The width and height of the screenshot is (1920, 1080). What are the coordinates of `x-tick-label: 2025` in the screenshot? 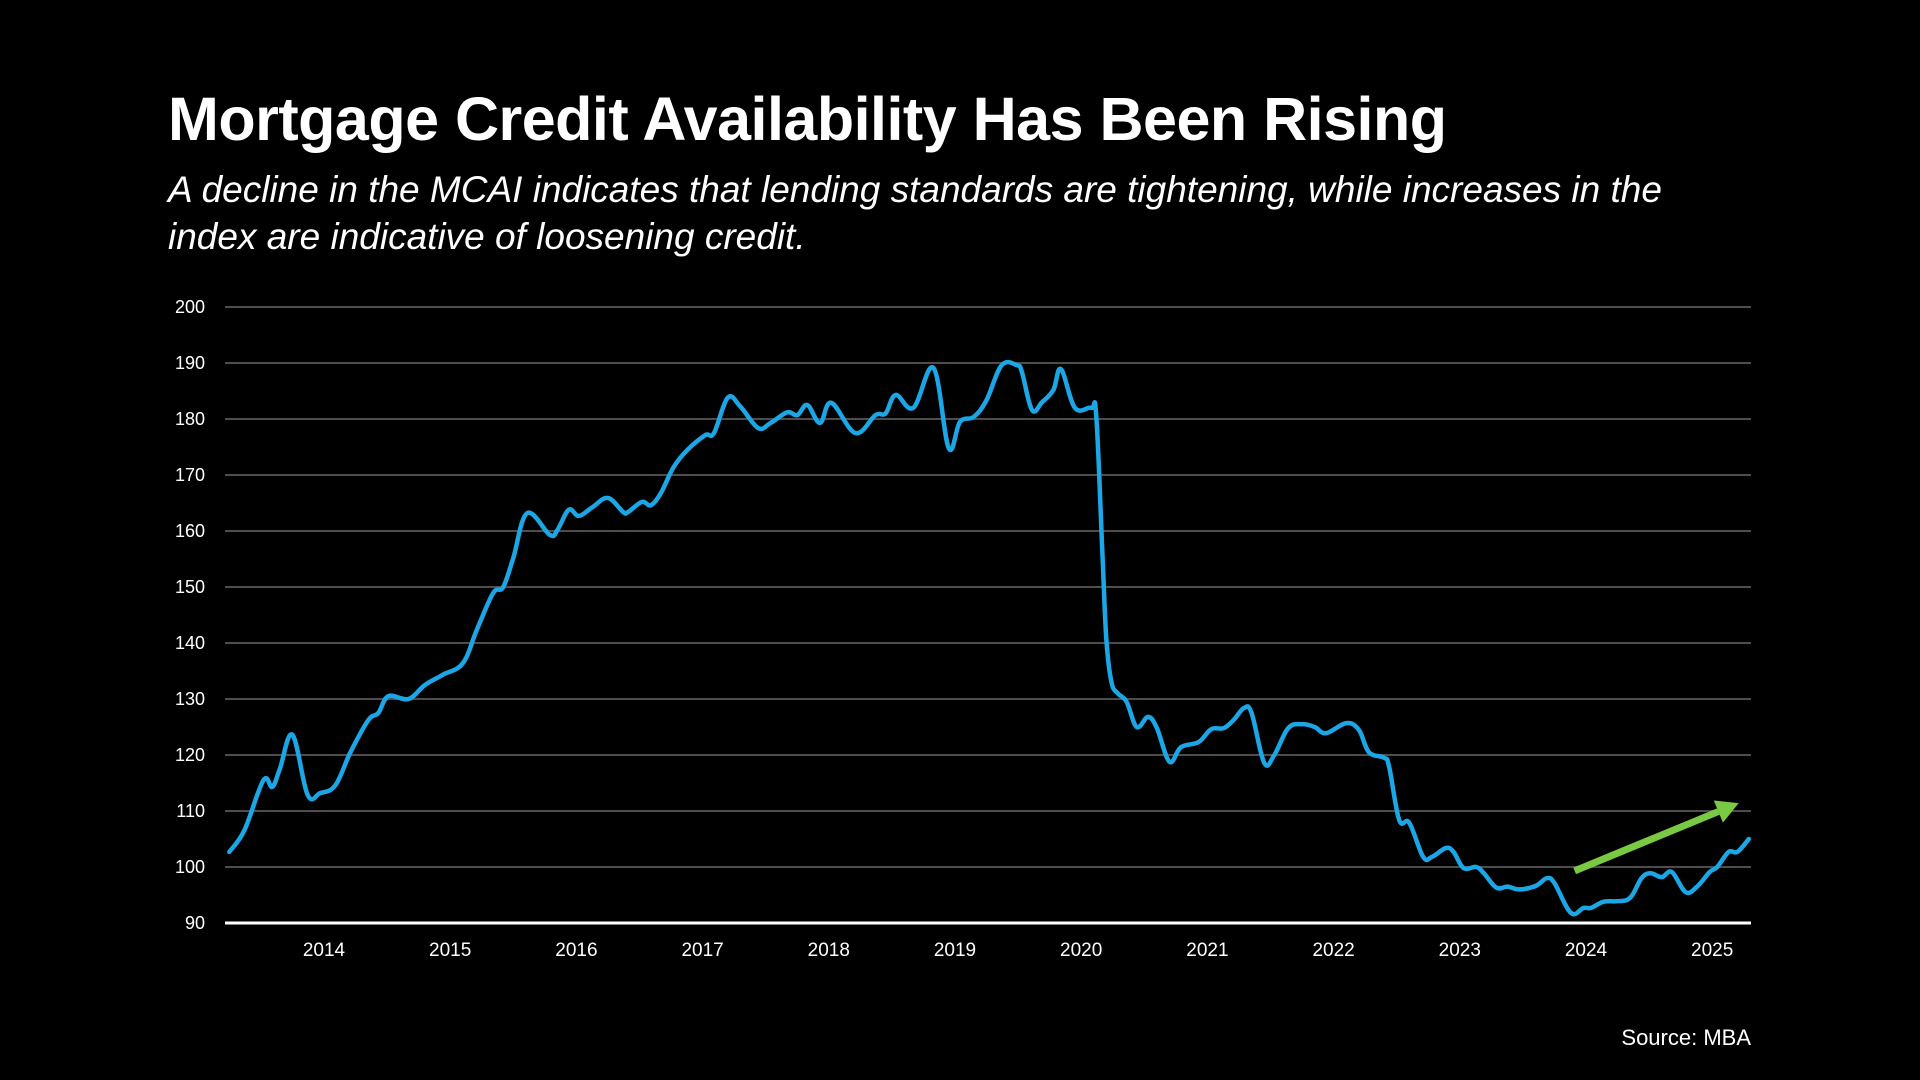 It's located at (1712, 950).